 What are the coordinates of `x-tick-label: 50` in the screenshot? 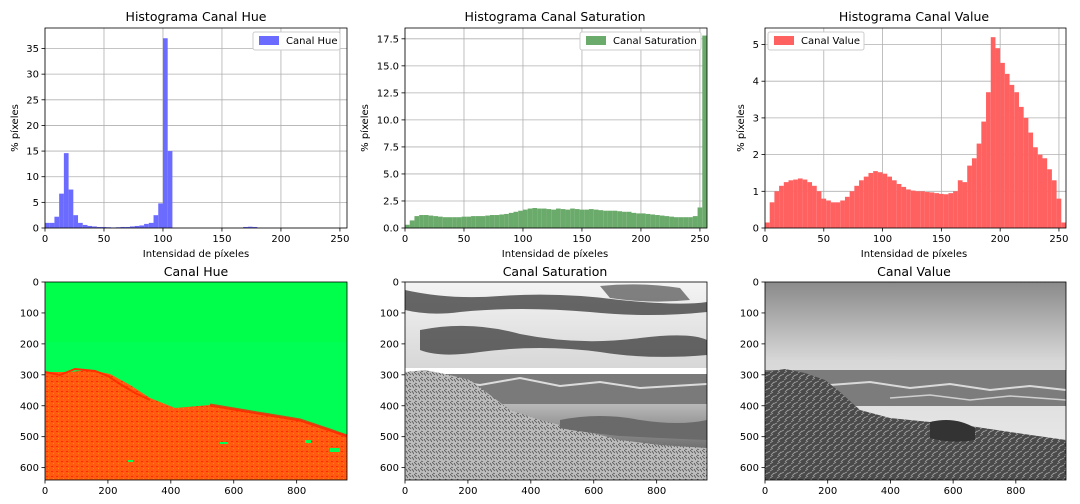 It's located at (104, 239).